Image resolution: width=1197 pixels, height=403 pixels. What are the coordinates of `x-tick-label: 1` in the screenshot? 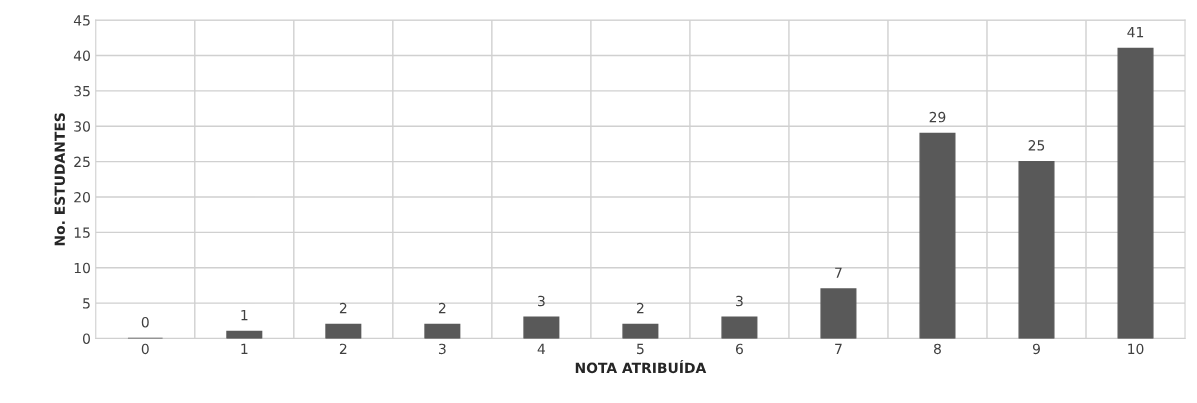 It's located at (244, 348).